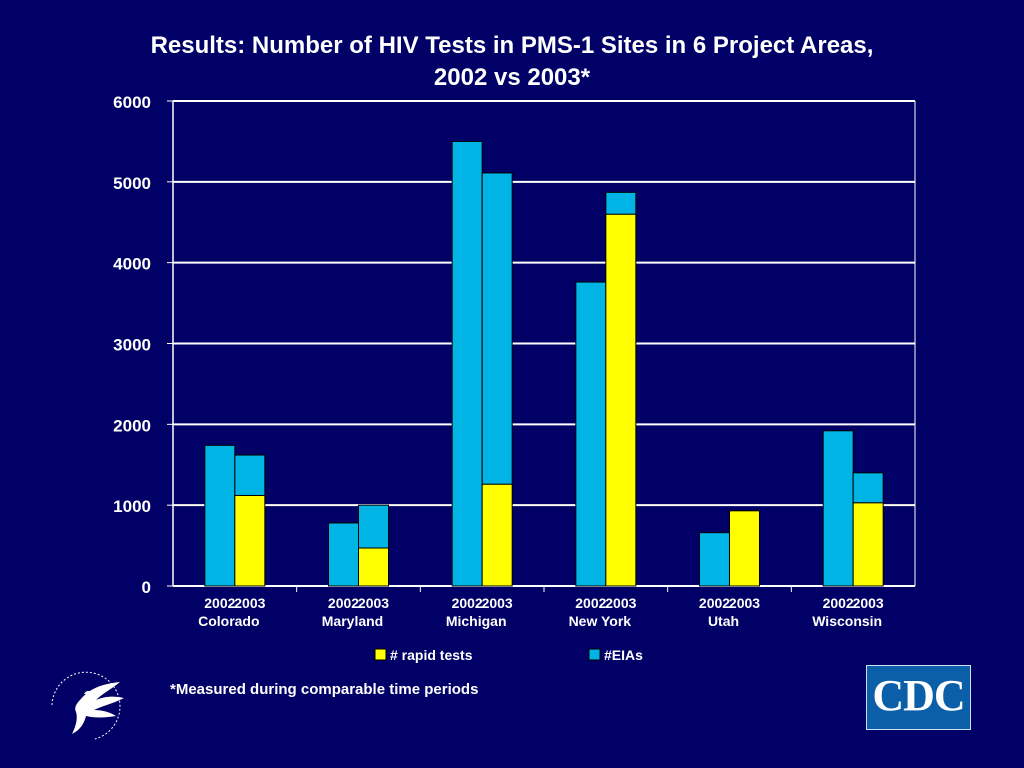 This screenshot has width=1024, height=768. Describe the element at coordinates (132, 425) in the screenshot. I see `y-tick-label: 2000` at that location.